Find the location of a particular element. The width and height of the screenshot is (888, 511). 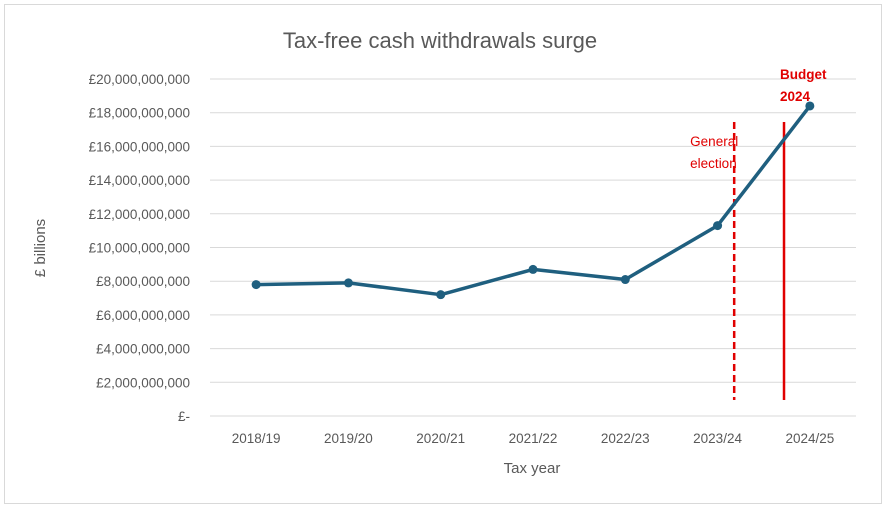

y-tick-label: £6,000,000,000 is located at coordinates (143, 315).